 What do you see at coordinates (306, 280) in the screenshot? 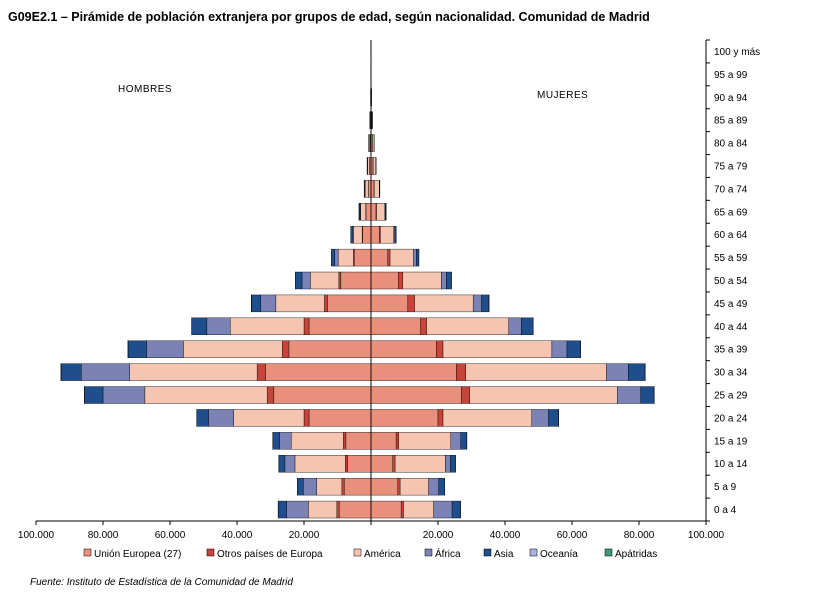
I see `bar-men-50-a-54-s3` at bounding box center [306, 280].